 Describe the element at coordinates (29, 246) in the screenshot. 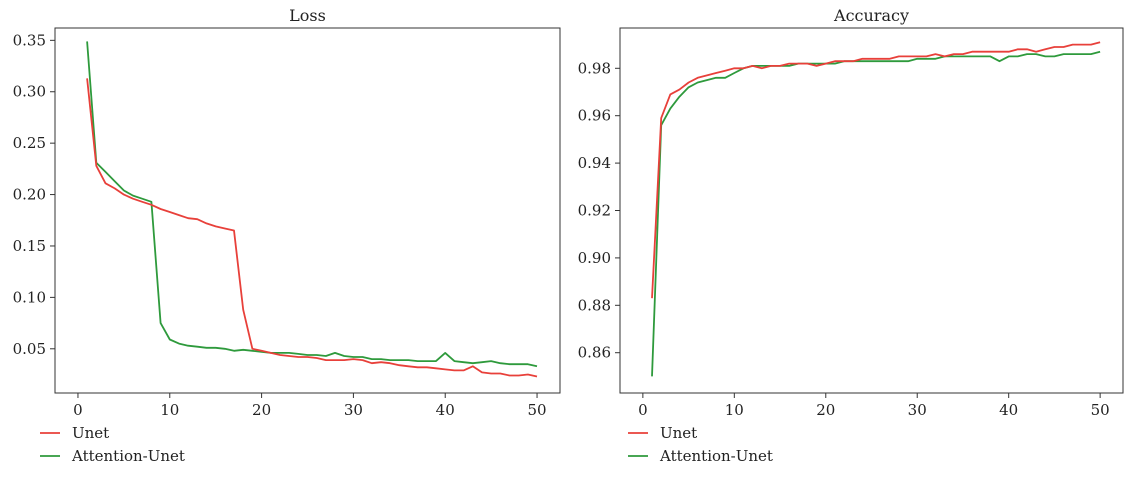

I see `y-tick-label: 0.15` at that location.